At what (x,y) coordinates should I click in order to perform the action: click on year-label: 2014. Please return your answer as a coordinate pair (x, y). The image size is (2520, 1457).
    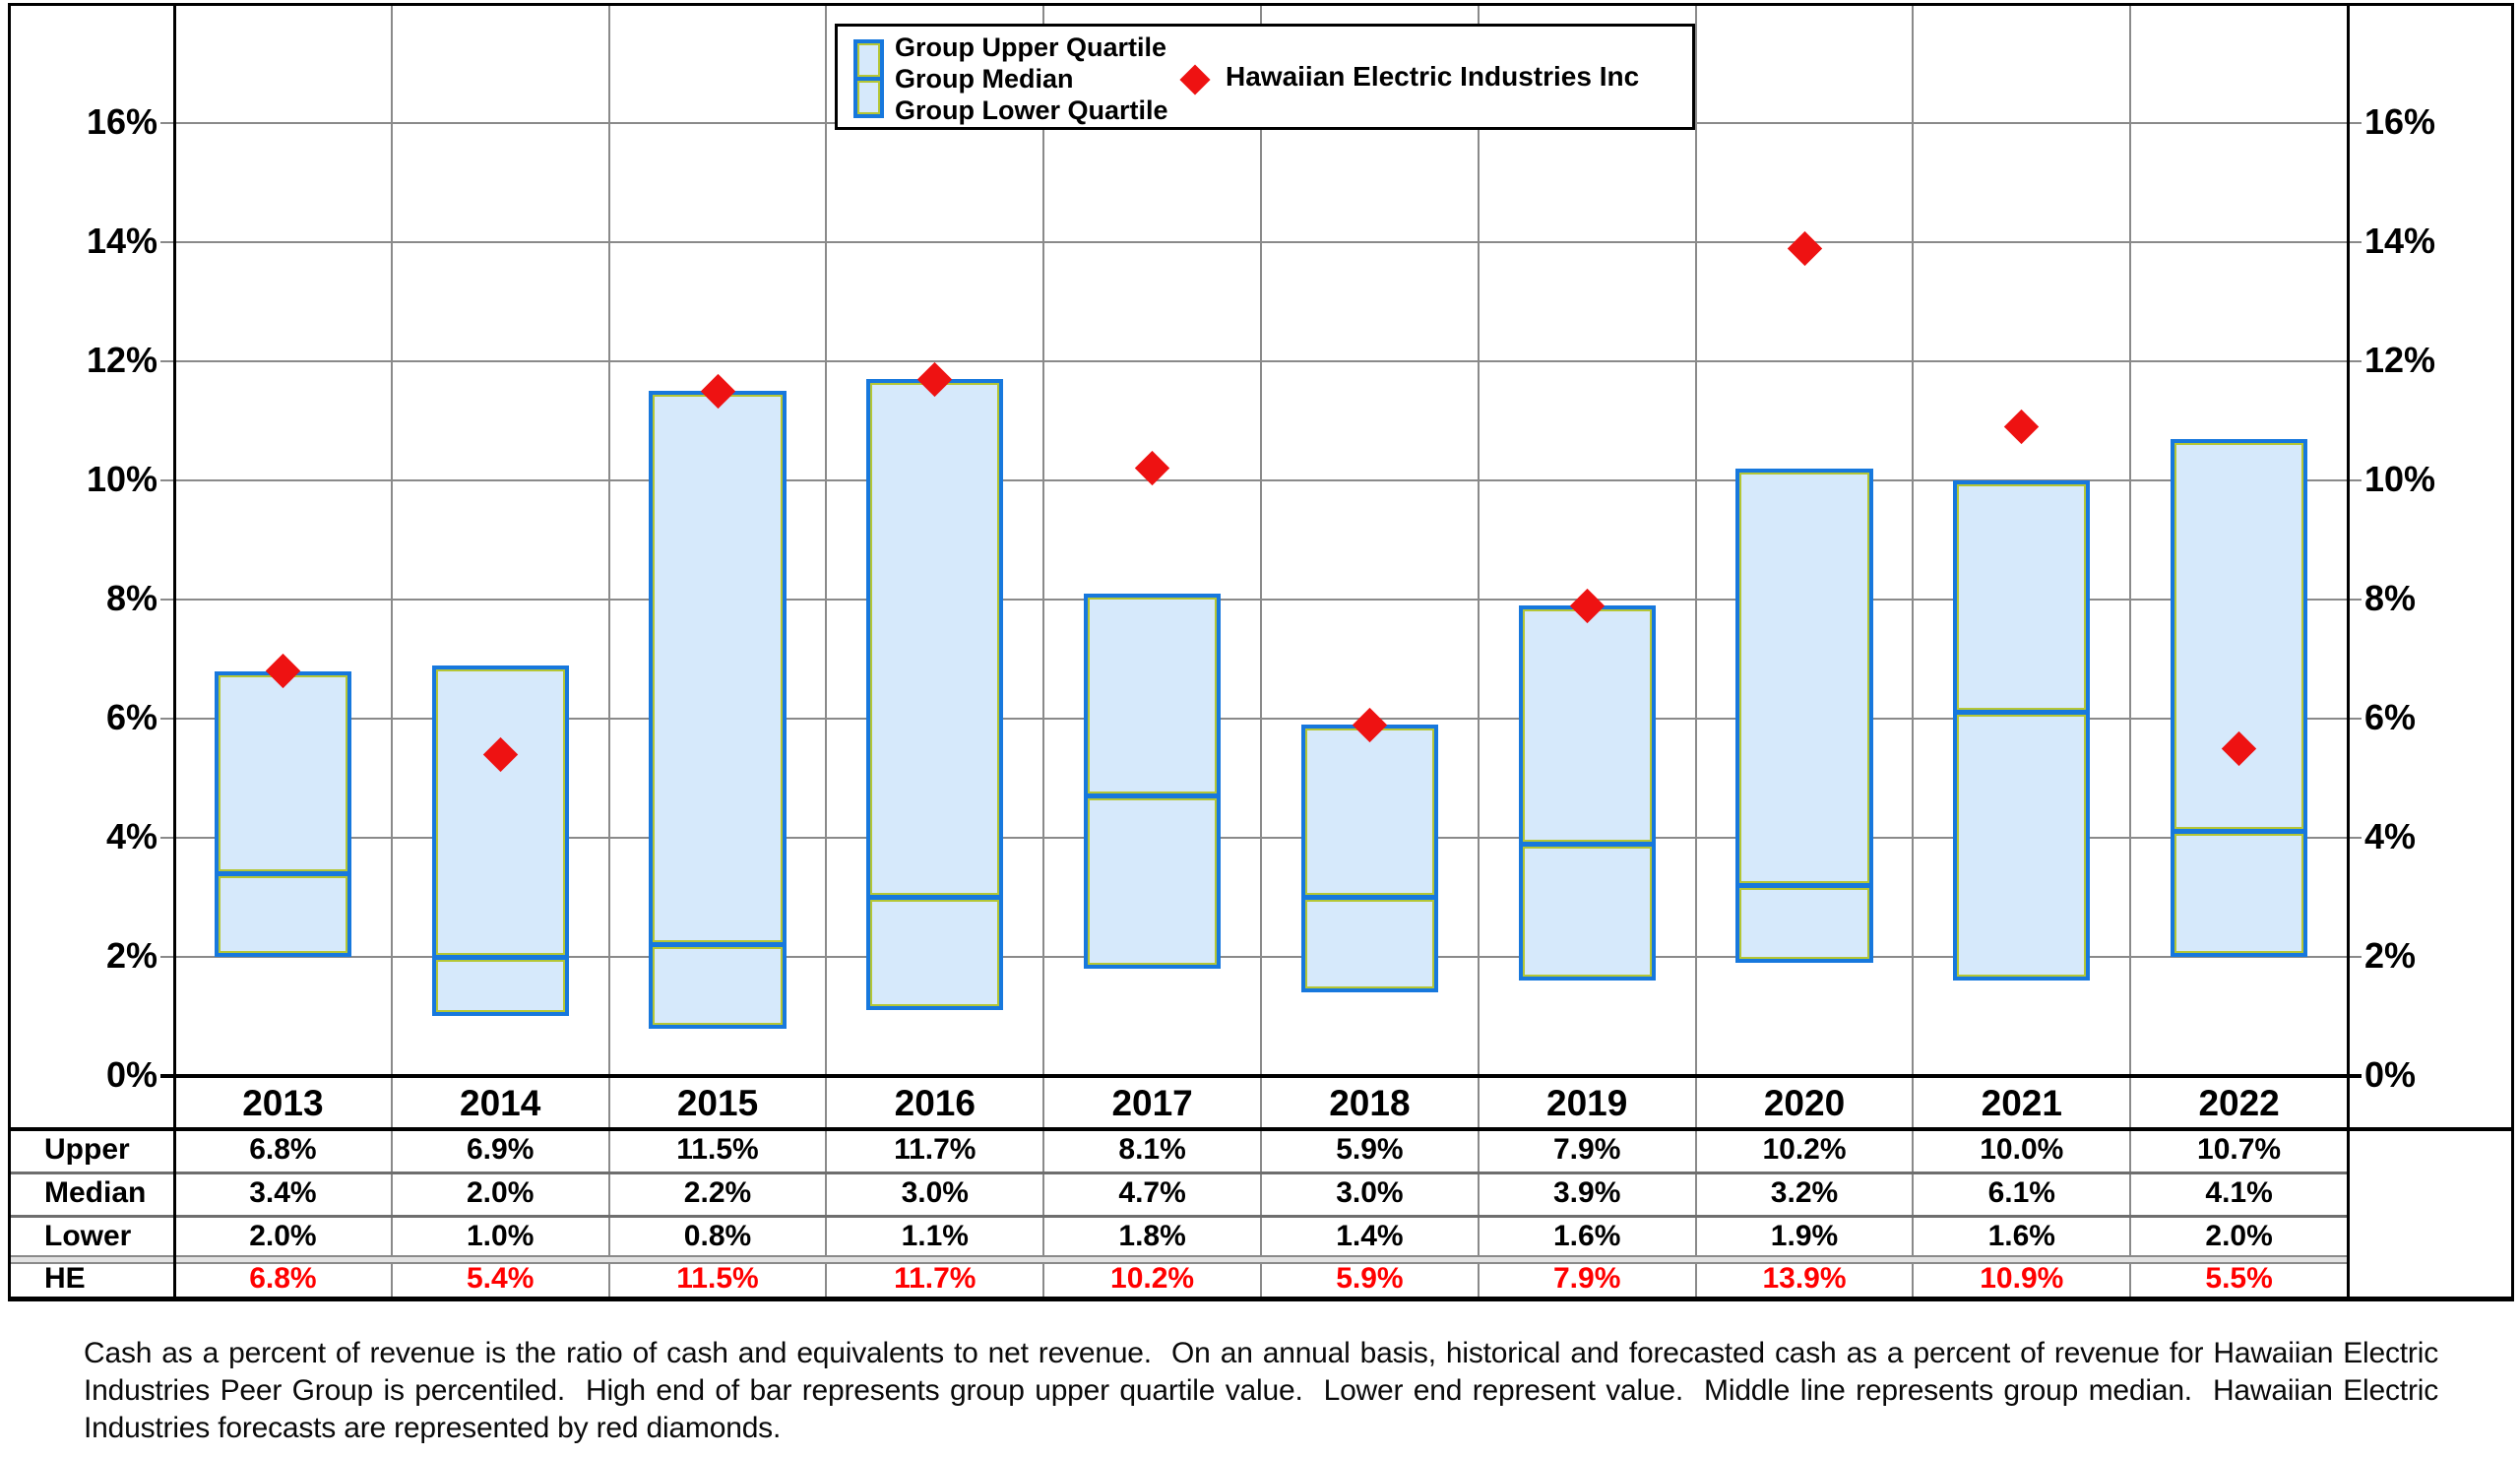
    Looking at the image, I should click on (500, 1103).